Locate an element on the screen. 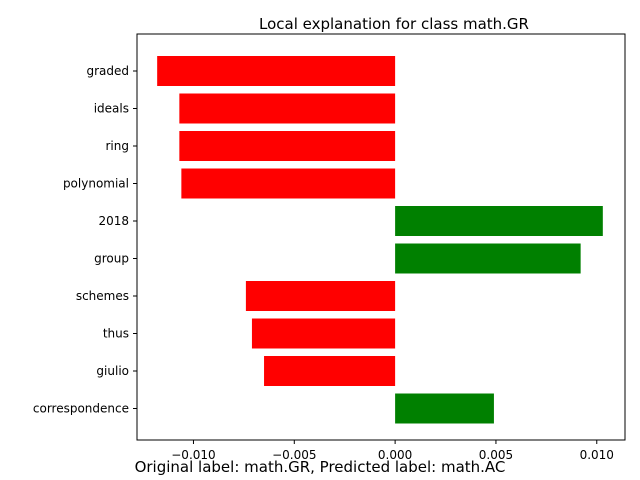 This screenshot has height=480, width=640. bar-graded is located at coordinates (276, 71).